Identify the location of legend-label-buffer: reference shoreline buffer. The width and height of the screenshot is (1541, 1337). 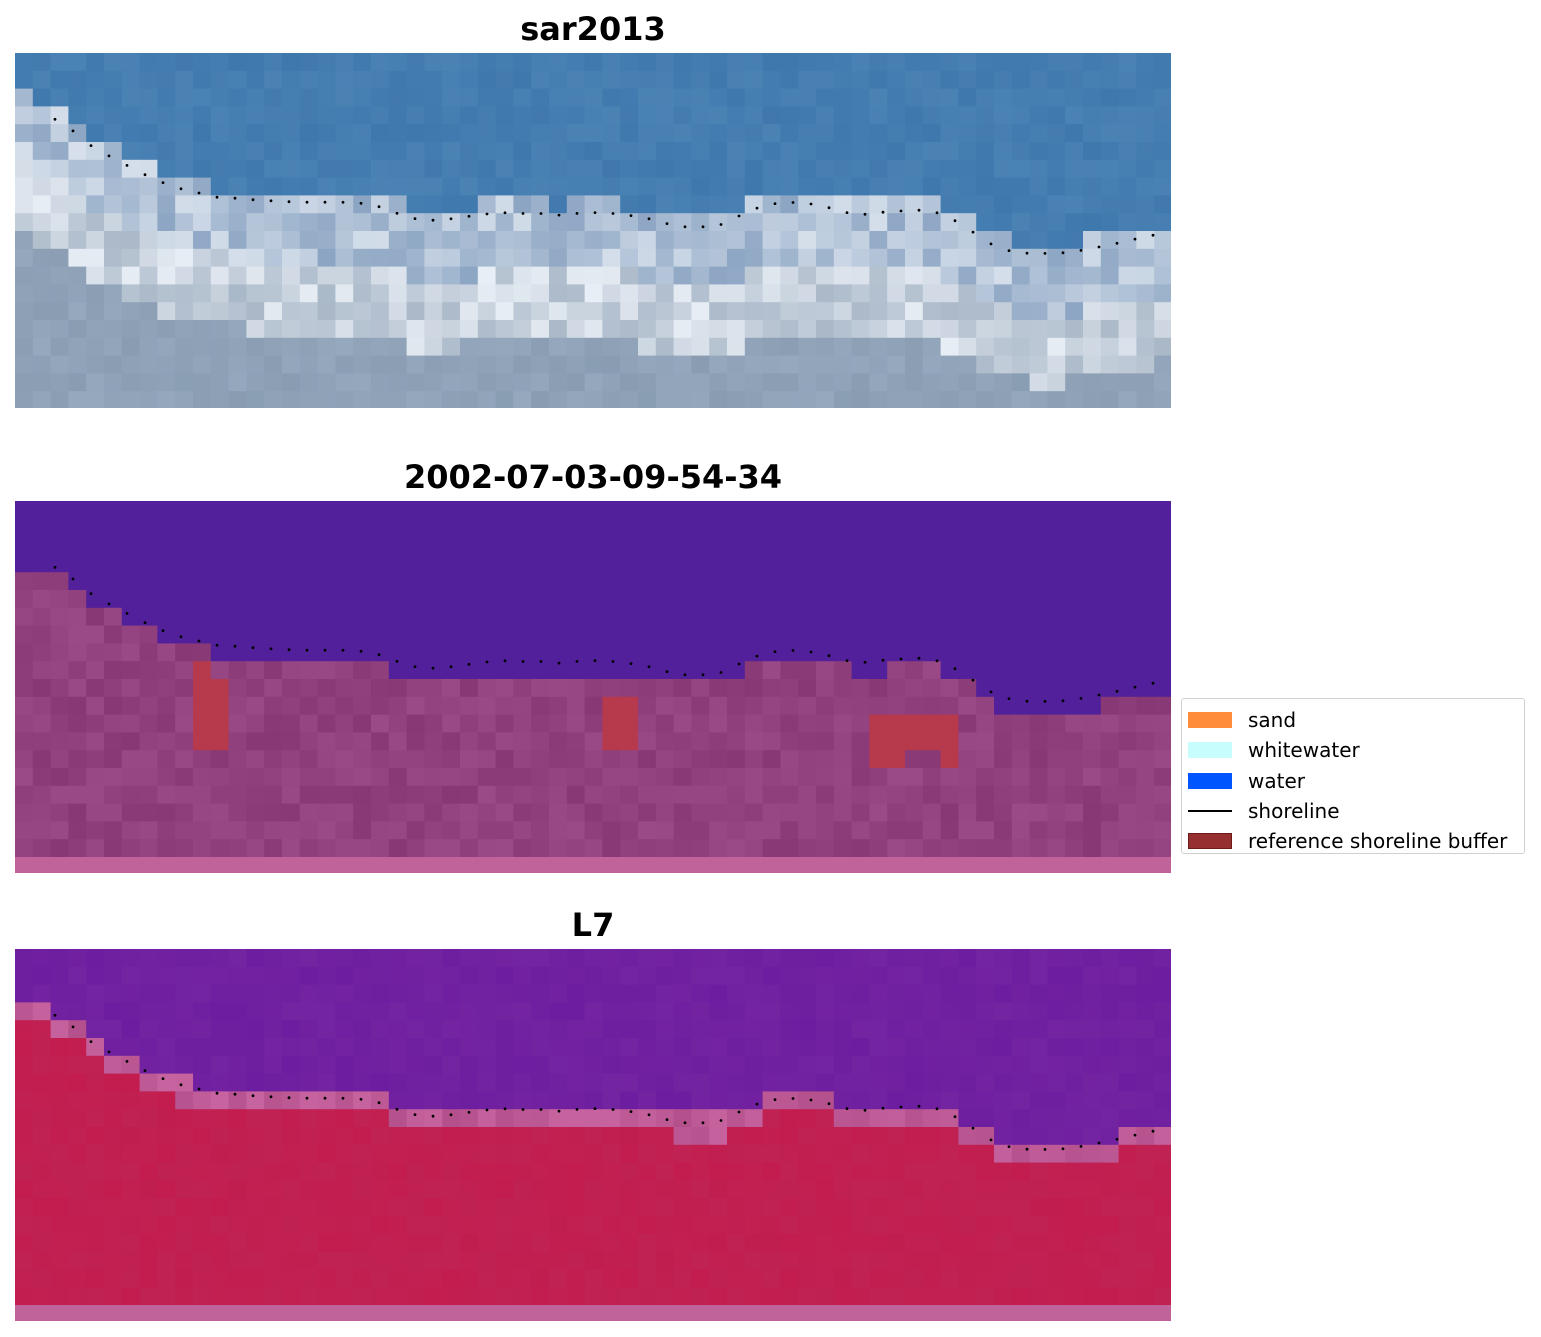
(1378, 841).